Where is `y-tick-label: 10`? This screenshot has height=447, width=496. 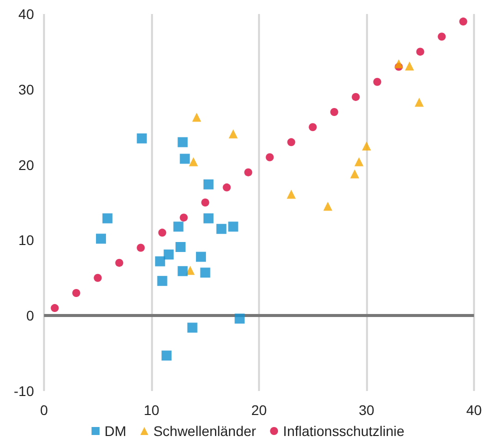
y-tick-label: 10 is located at coordinates (26, 240).